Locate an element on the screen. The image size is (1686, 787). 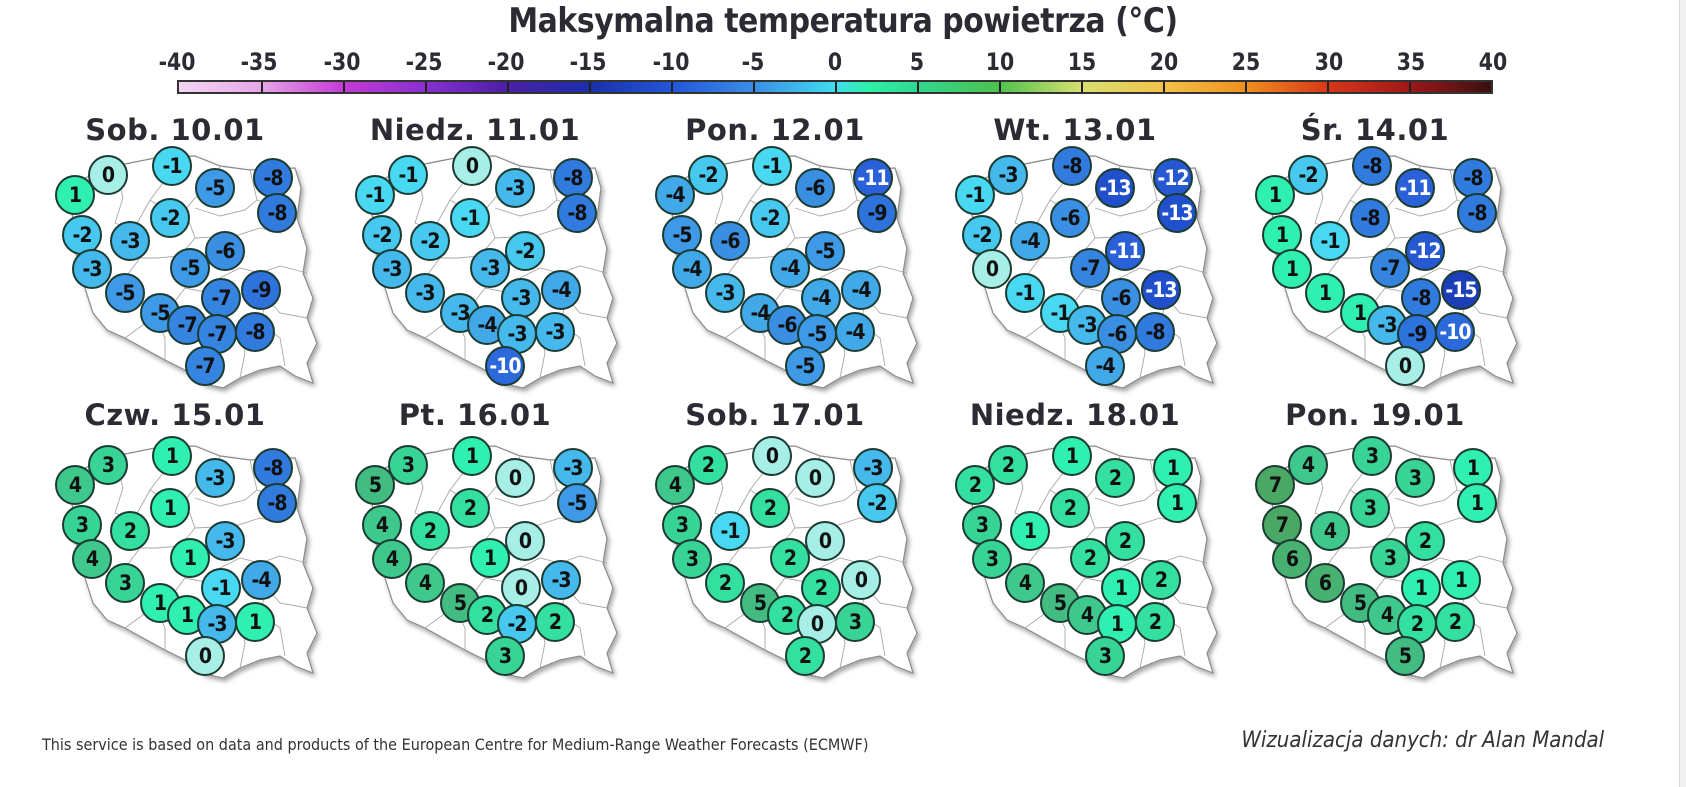
poland-map: 4 2 0 0 -3 -2 3 -1 2 0 2 3 2 5 2 2 0 0 3 2 is located at coordinates (795, 575).